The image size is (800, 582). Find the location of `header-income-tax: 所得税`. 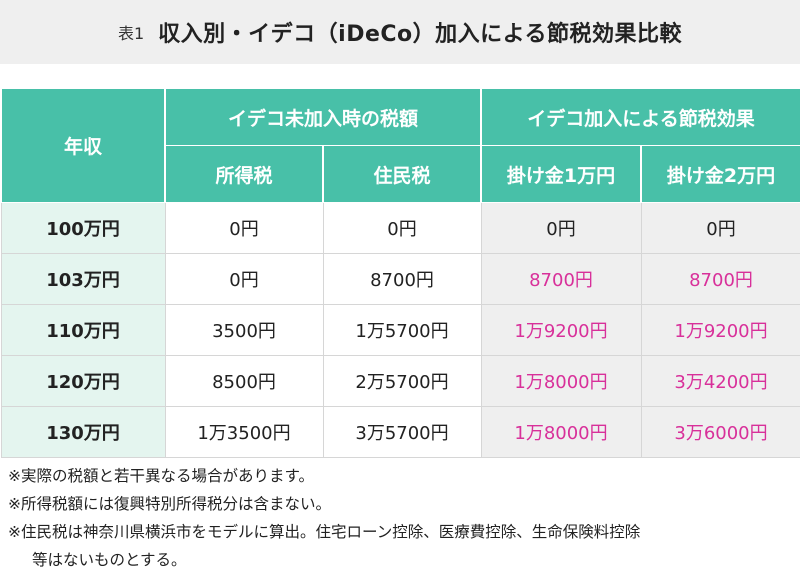

header-income-tax: 所得税 is located at coordinates (244, 174).